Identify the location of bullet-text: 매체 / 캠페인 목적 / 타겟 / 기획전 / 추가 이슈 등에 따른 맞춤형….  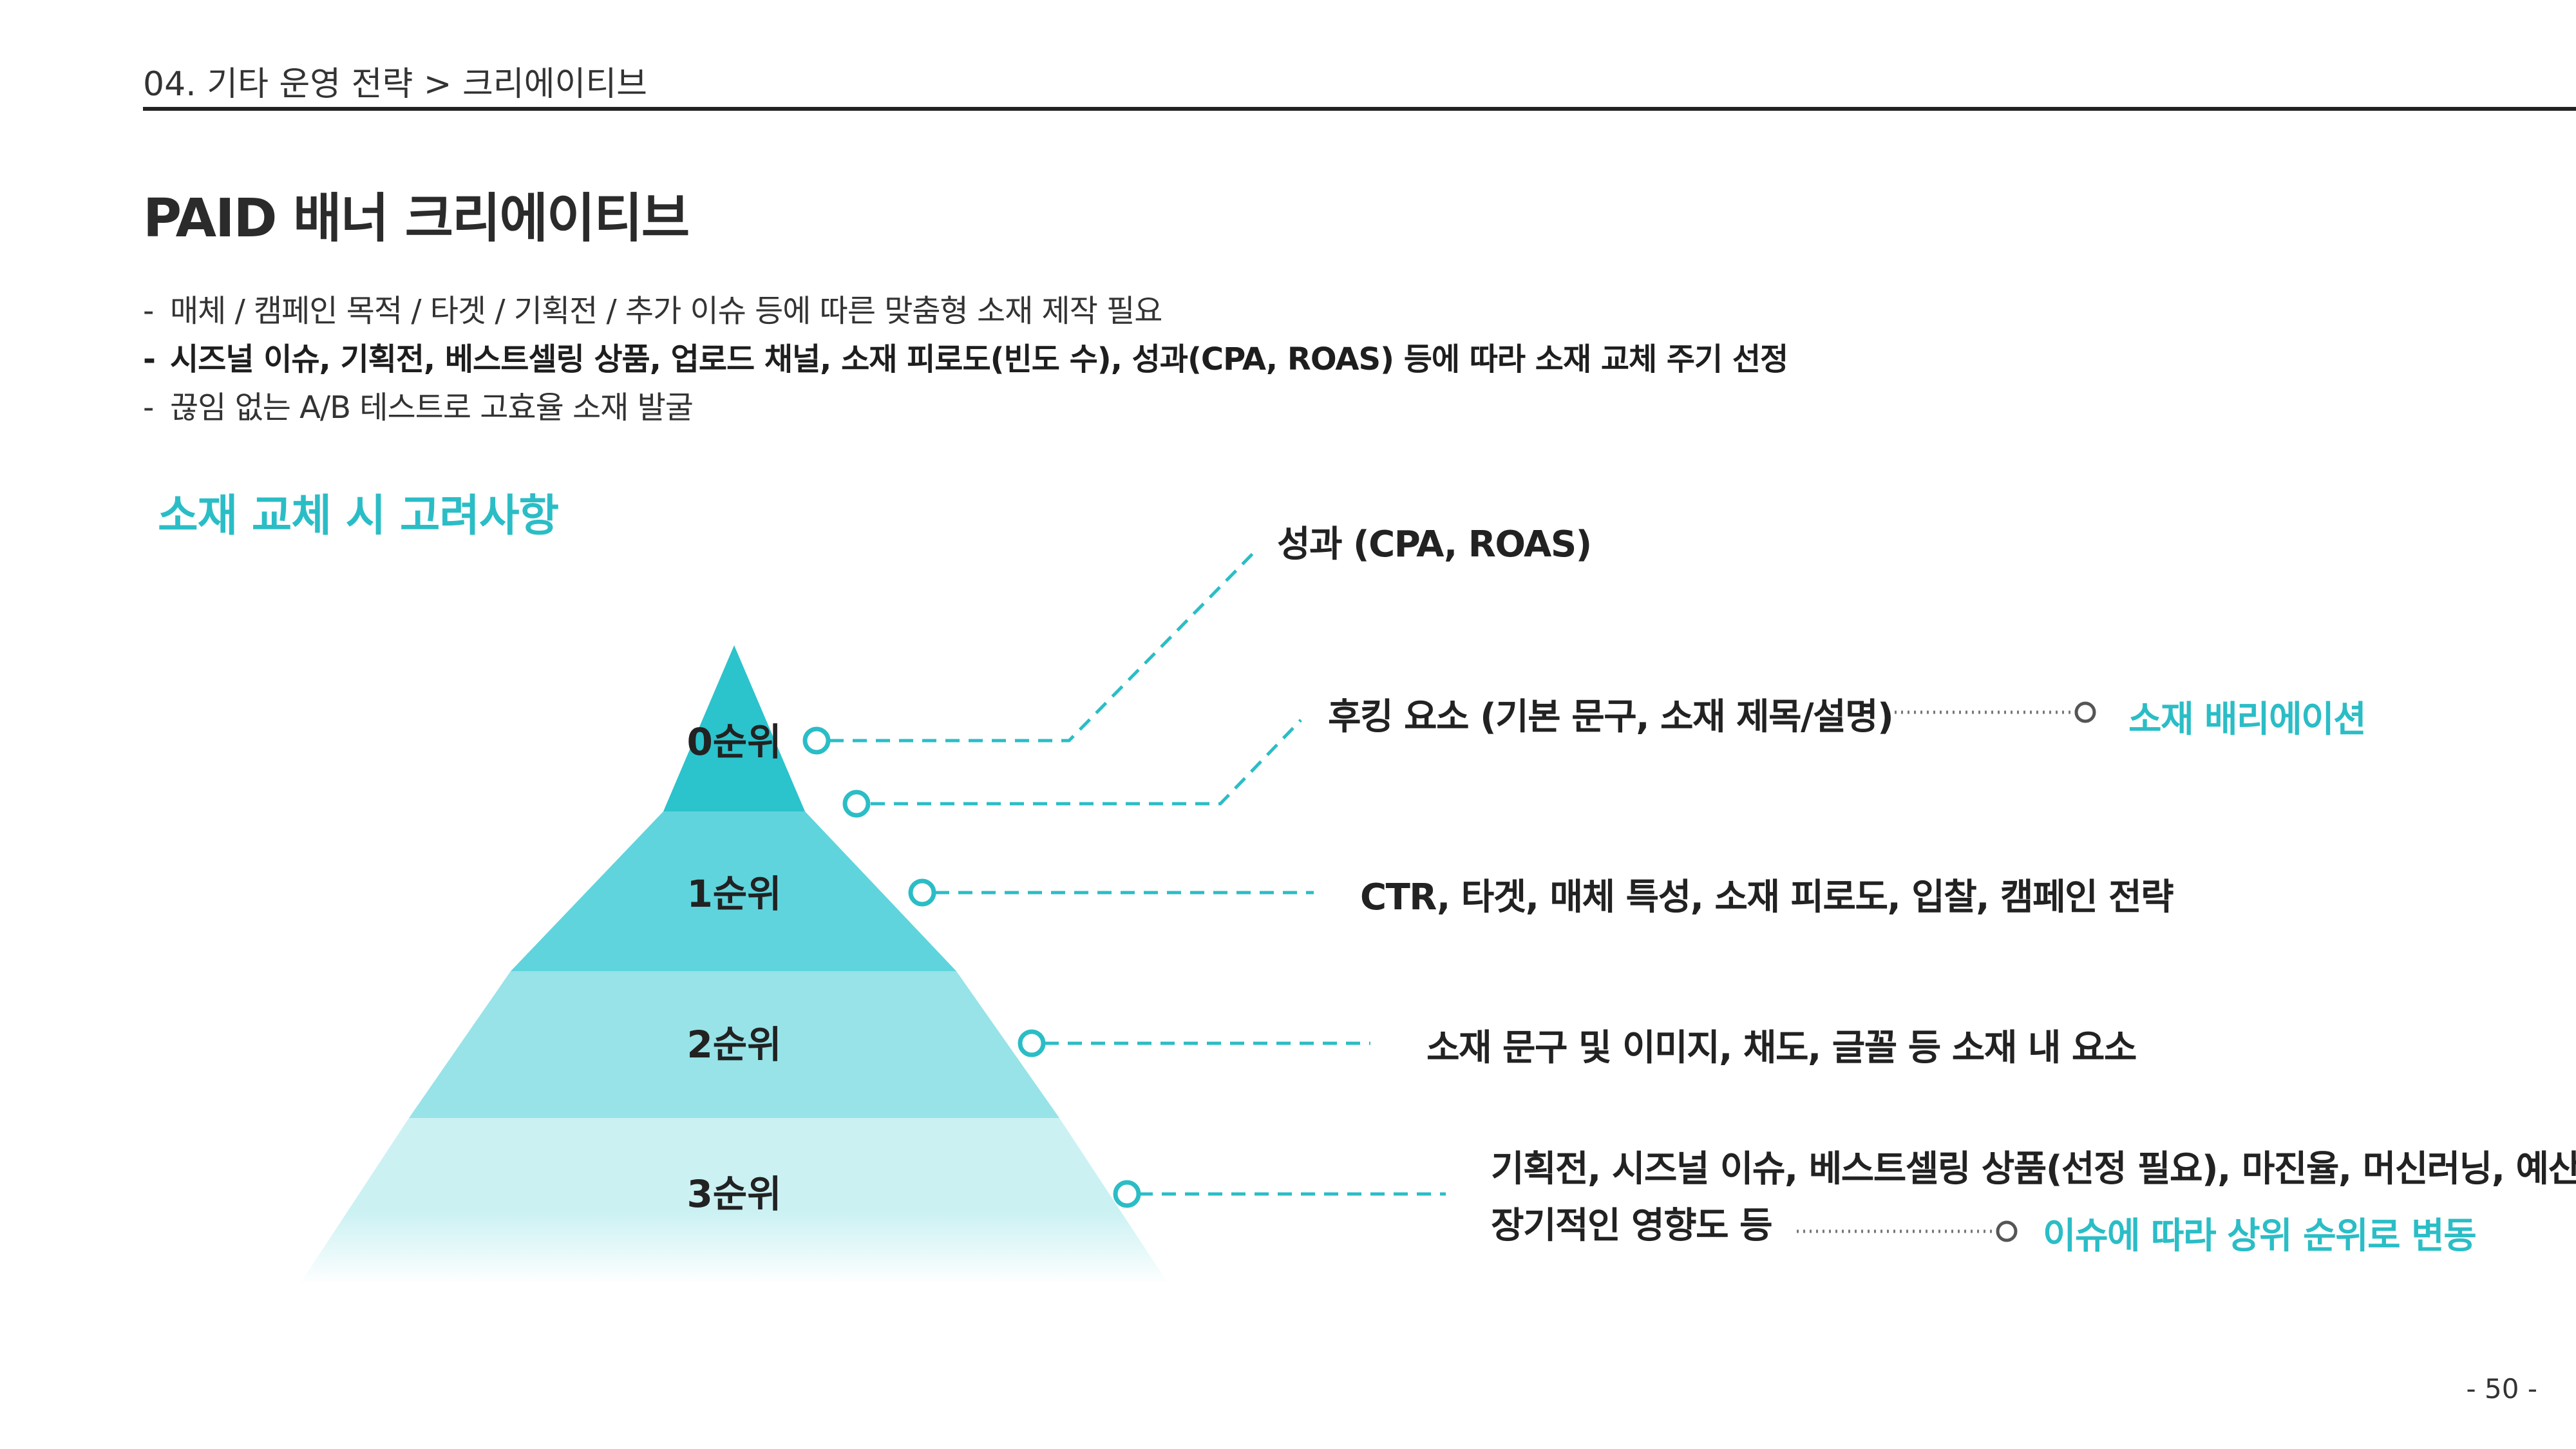
(666, 311).